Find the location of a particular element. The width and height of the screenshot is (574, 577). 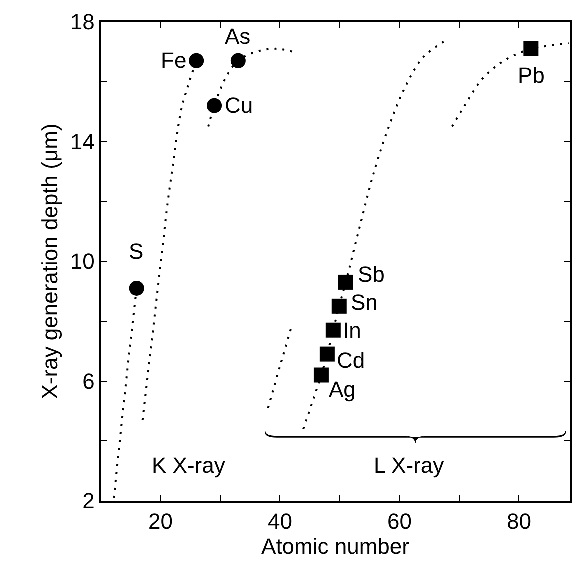

annotation: L X-ray is located at coordinates (409, 465).